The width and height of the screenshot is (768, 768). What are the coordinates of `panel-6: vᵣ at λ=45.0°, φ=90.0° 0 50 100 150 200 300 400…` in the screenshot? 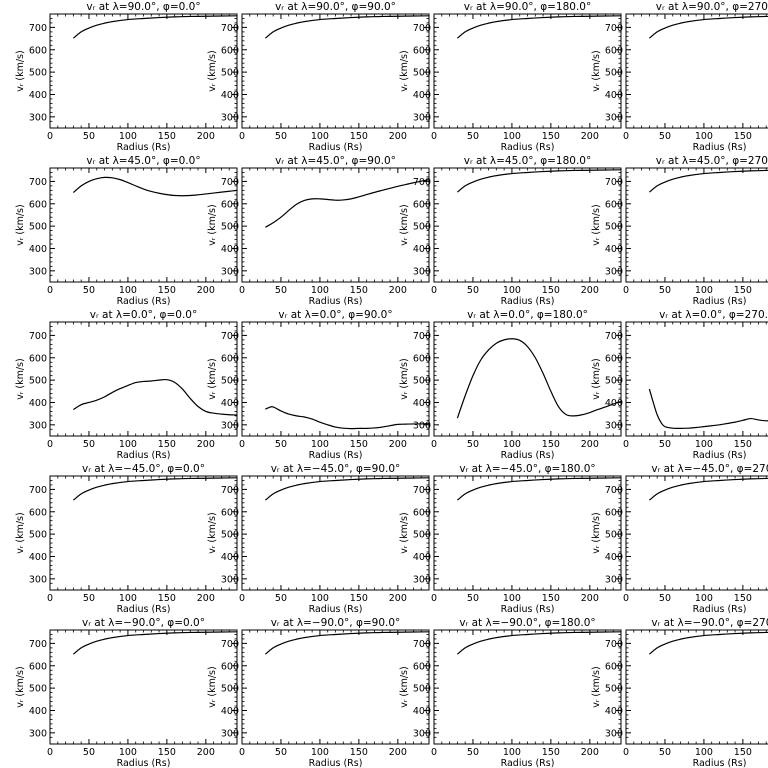 It's located at (318, 231).